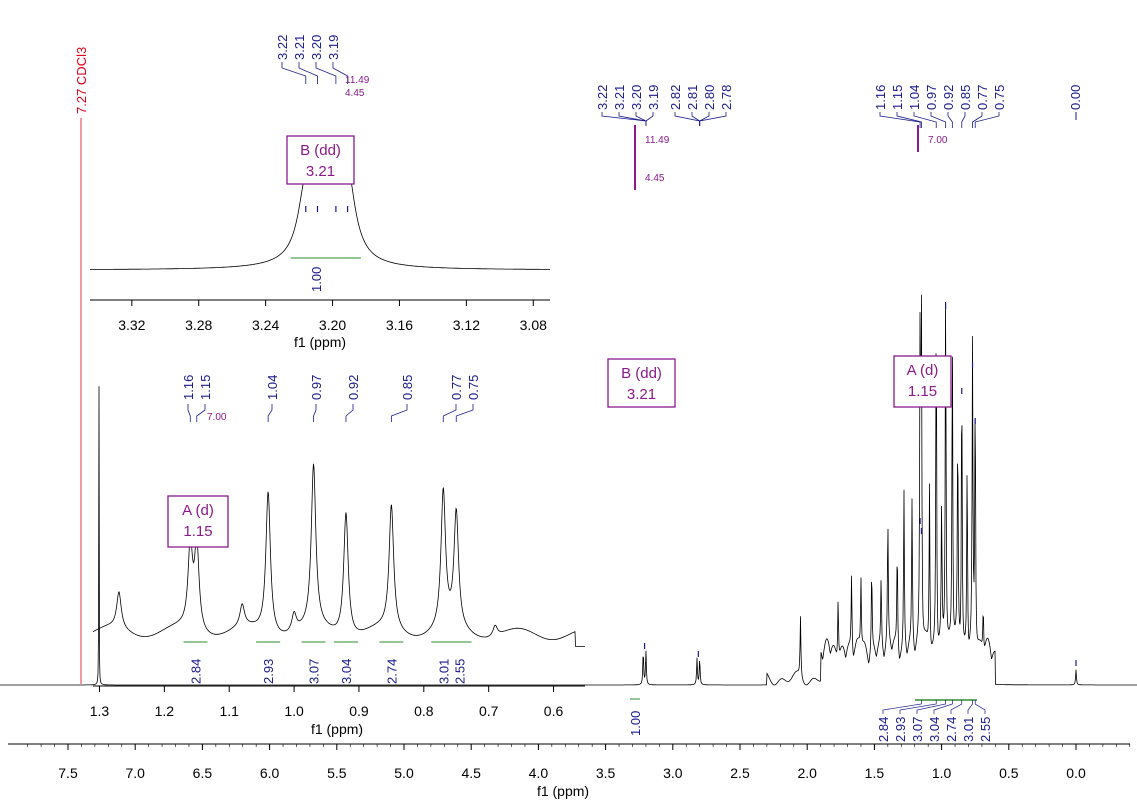 Image resolution: width=1137 pixels, height=805 pixels. I want to click on inset-b-tick-label: 3.28, so click(198, 325).